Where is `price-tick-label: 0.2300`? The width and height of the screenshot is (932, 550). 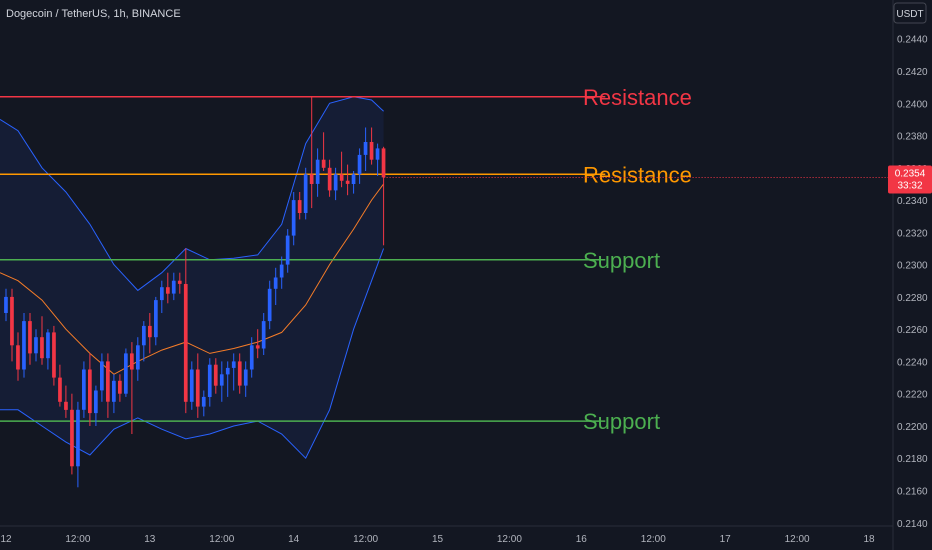 price-tick-label: 0.2300 is located at coordinates (912, 266).